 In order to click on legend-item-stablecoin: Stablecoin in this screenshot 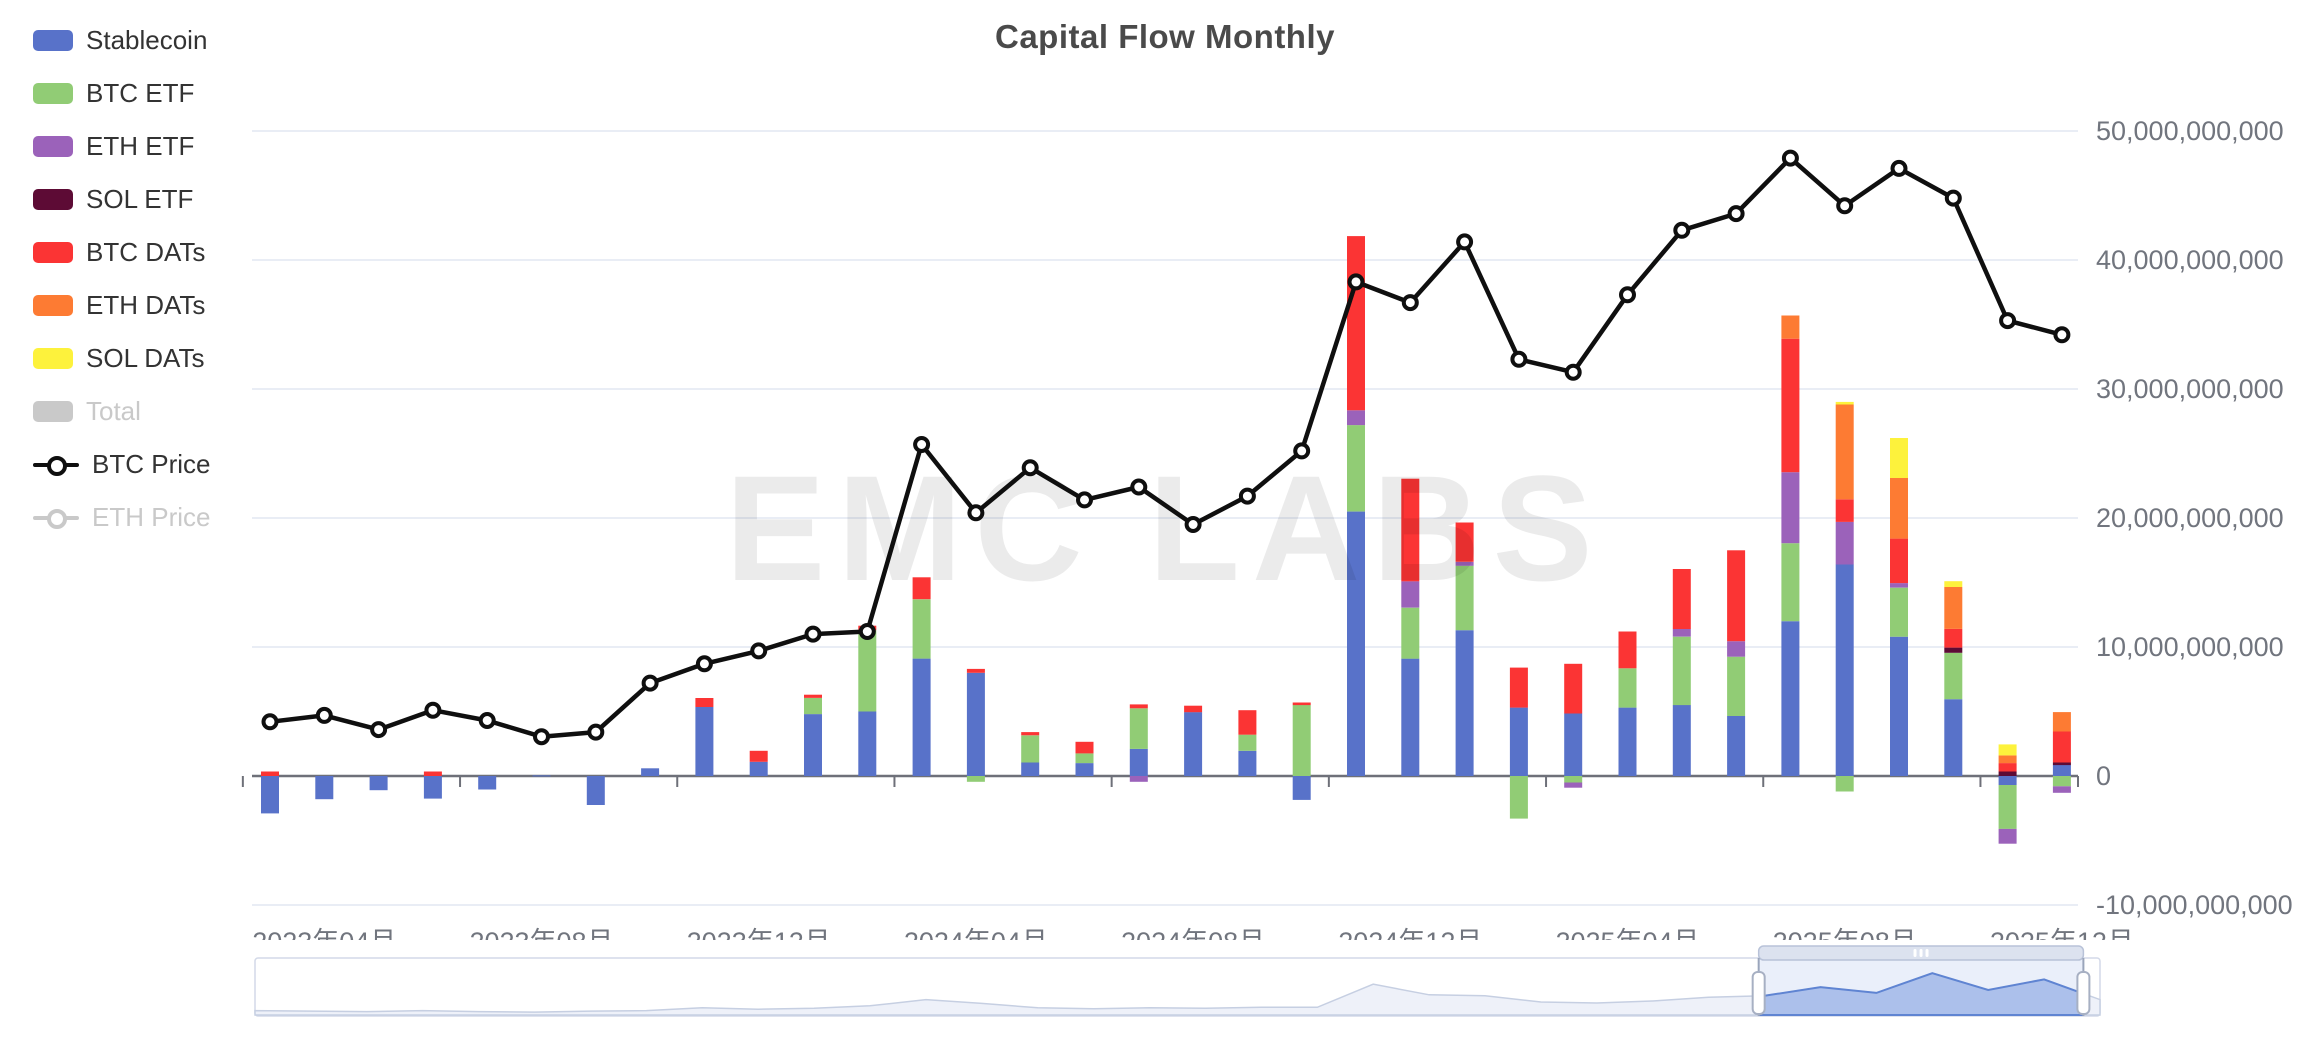, I will do `click(121, 40)`.